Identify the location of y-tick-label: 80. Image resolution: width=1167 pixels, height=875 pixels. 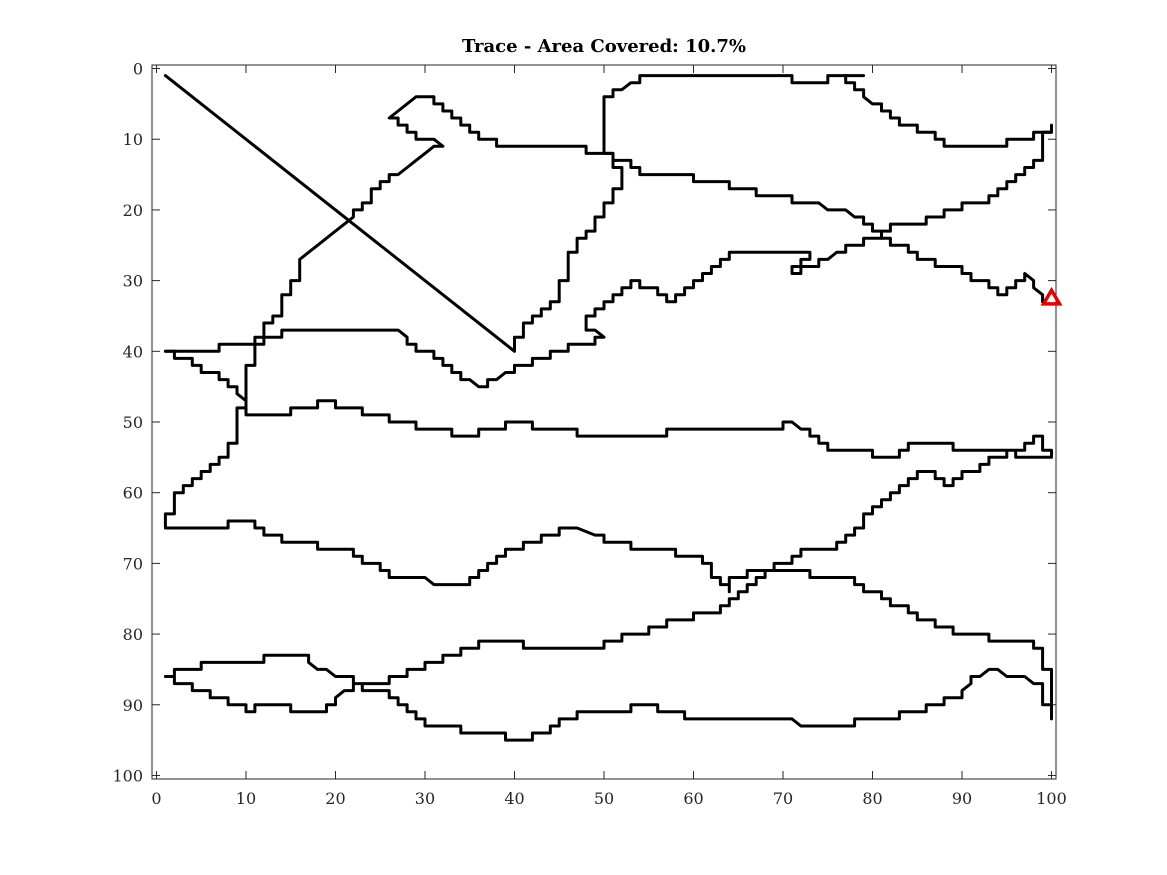
(133, 634).